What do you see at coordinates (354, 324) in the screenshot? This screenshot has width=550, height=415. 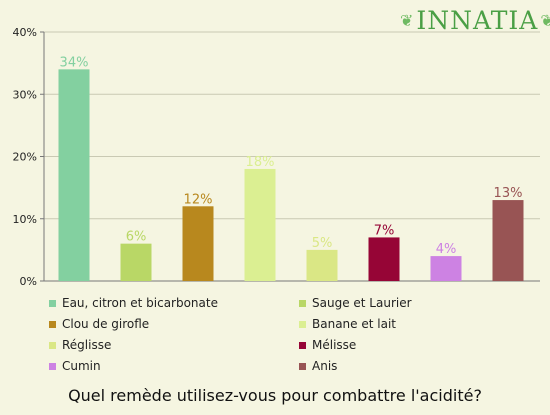 I see `legend-label: Banane et lait` at bounding box center [354, 324].